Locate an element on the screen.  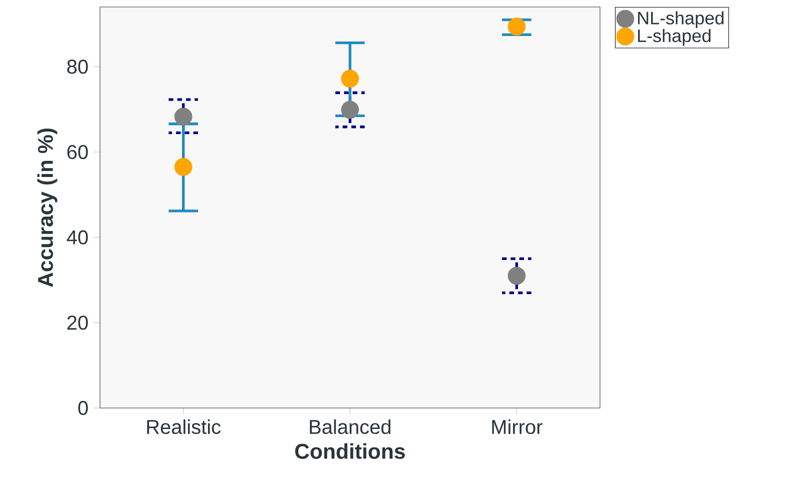
y-axis-title: Accuracy (in %) is located at coordinates (47, 207).